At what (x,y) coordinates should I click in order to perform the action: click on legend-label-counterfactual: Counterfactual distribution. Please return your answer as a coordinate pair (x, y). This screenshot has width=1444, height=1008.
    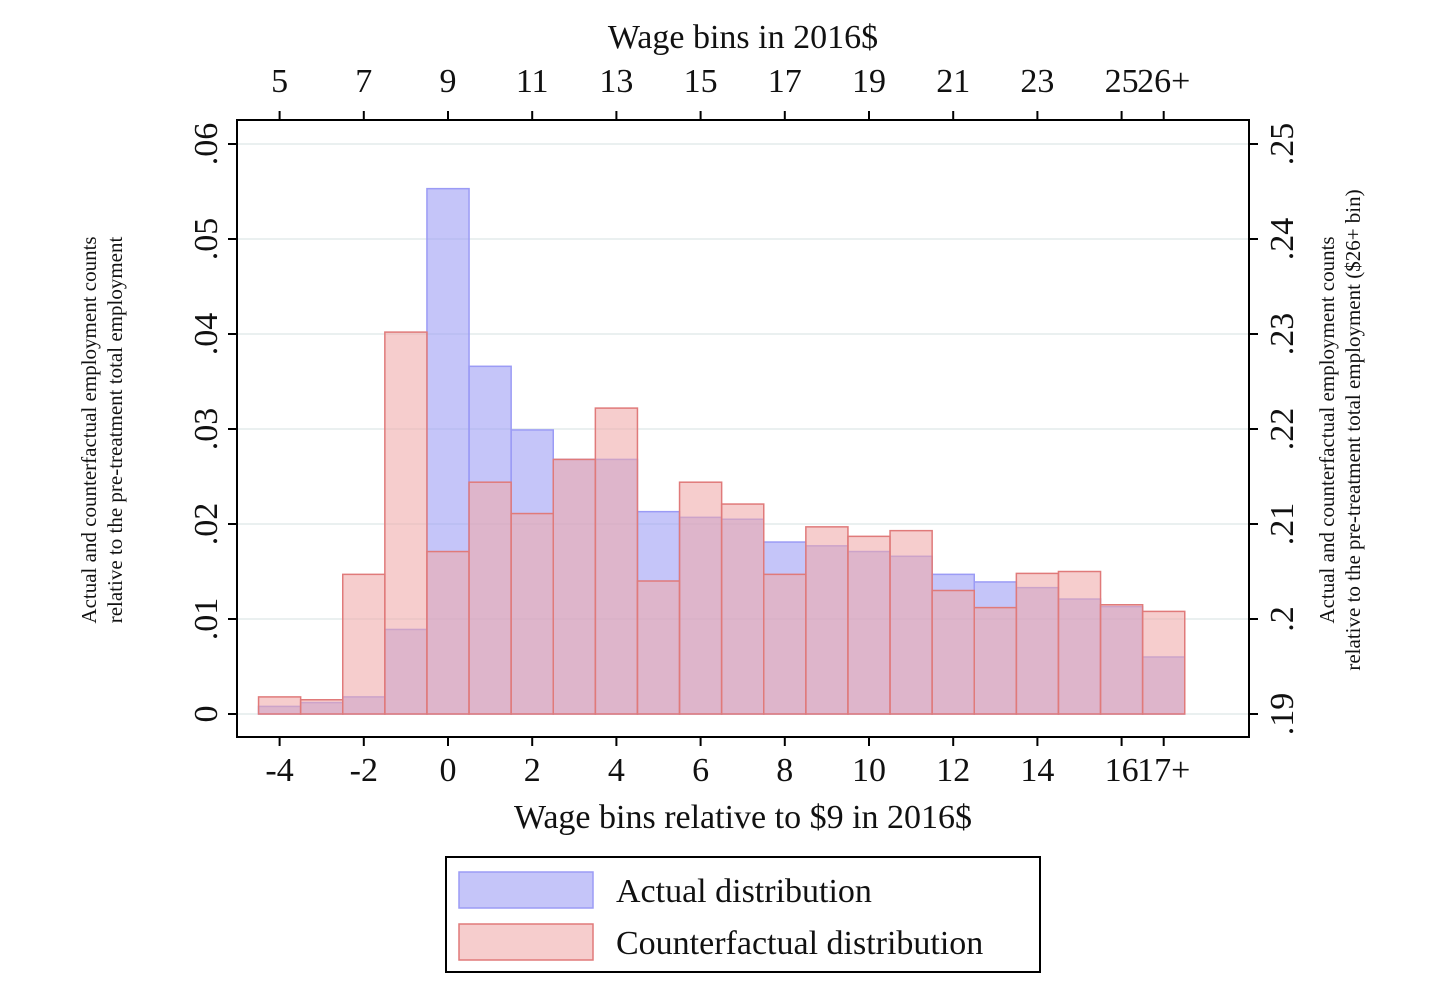
    Looking at the image, I should click on (799, 943).